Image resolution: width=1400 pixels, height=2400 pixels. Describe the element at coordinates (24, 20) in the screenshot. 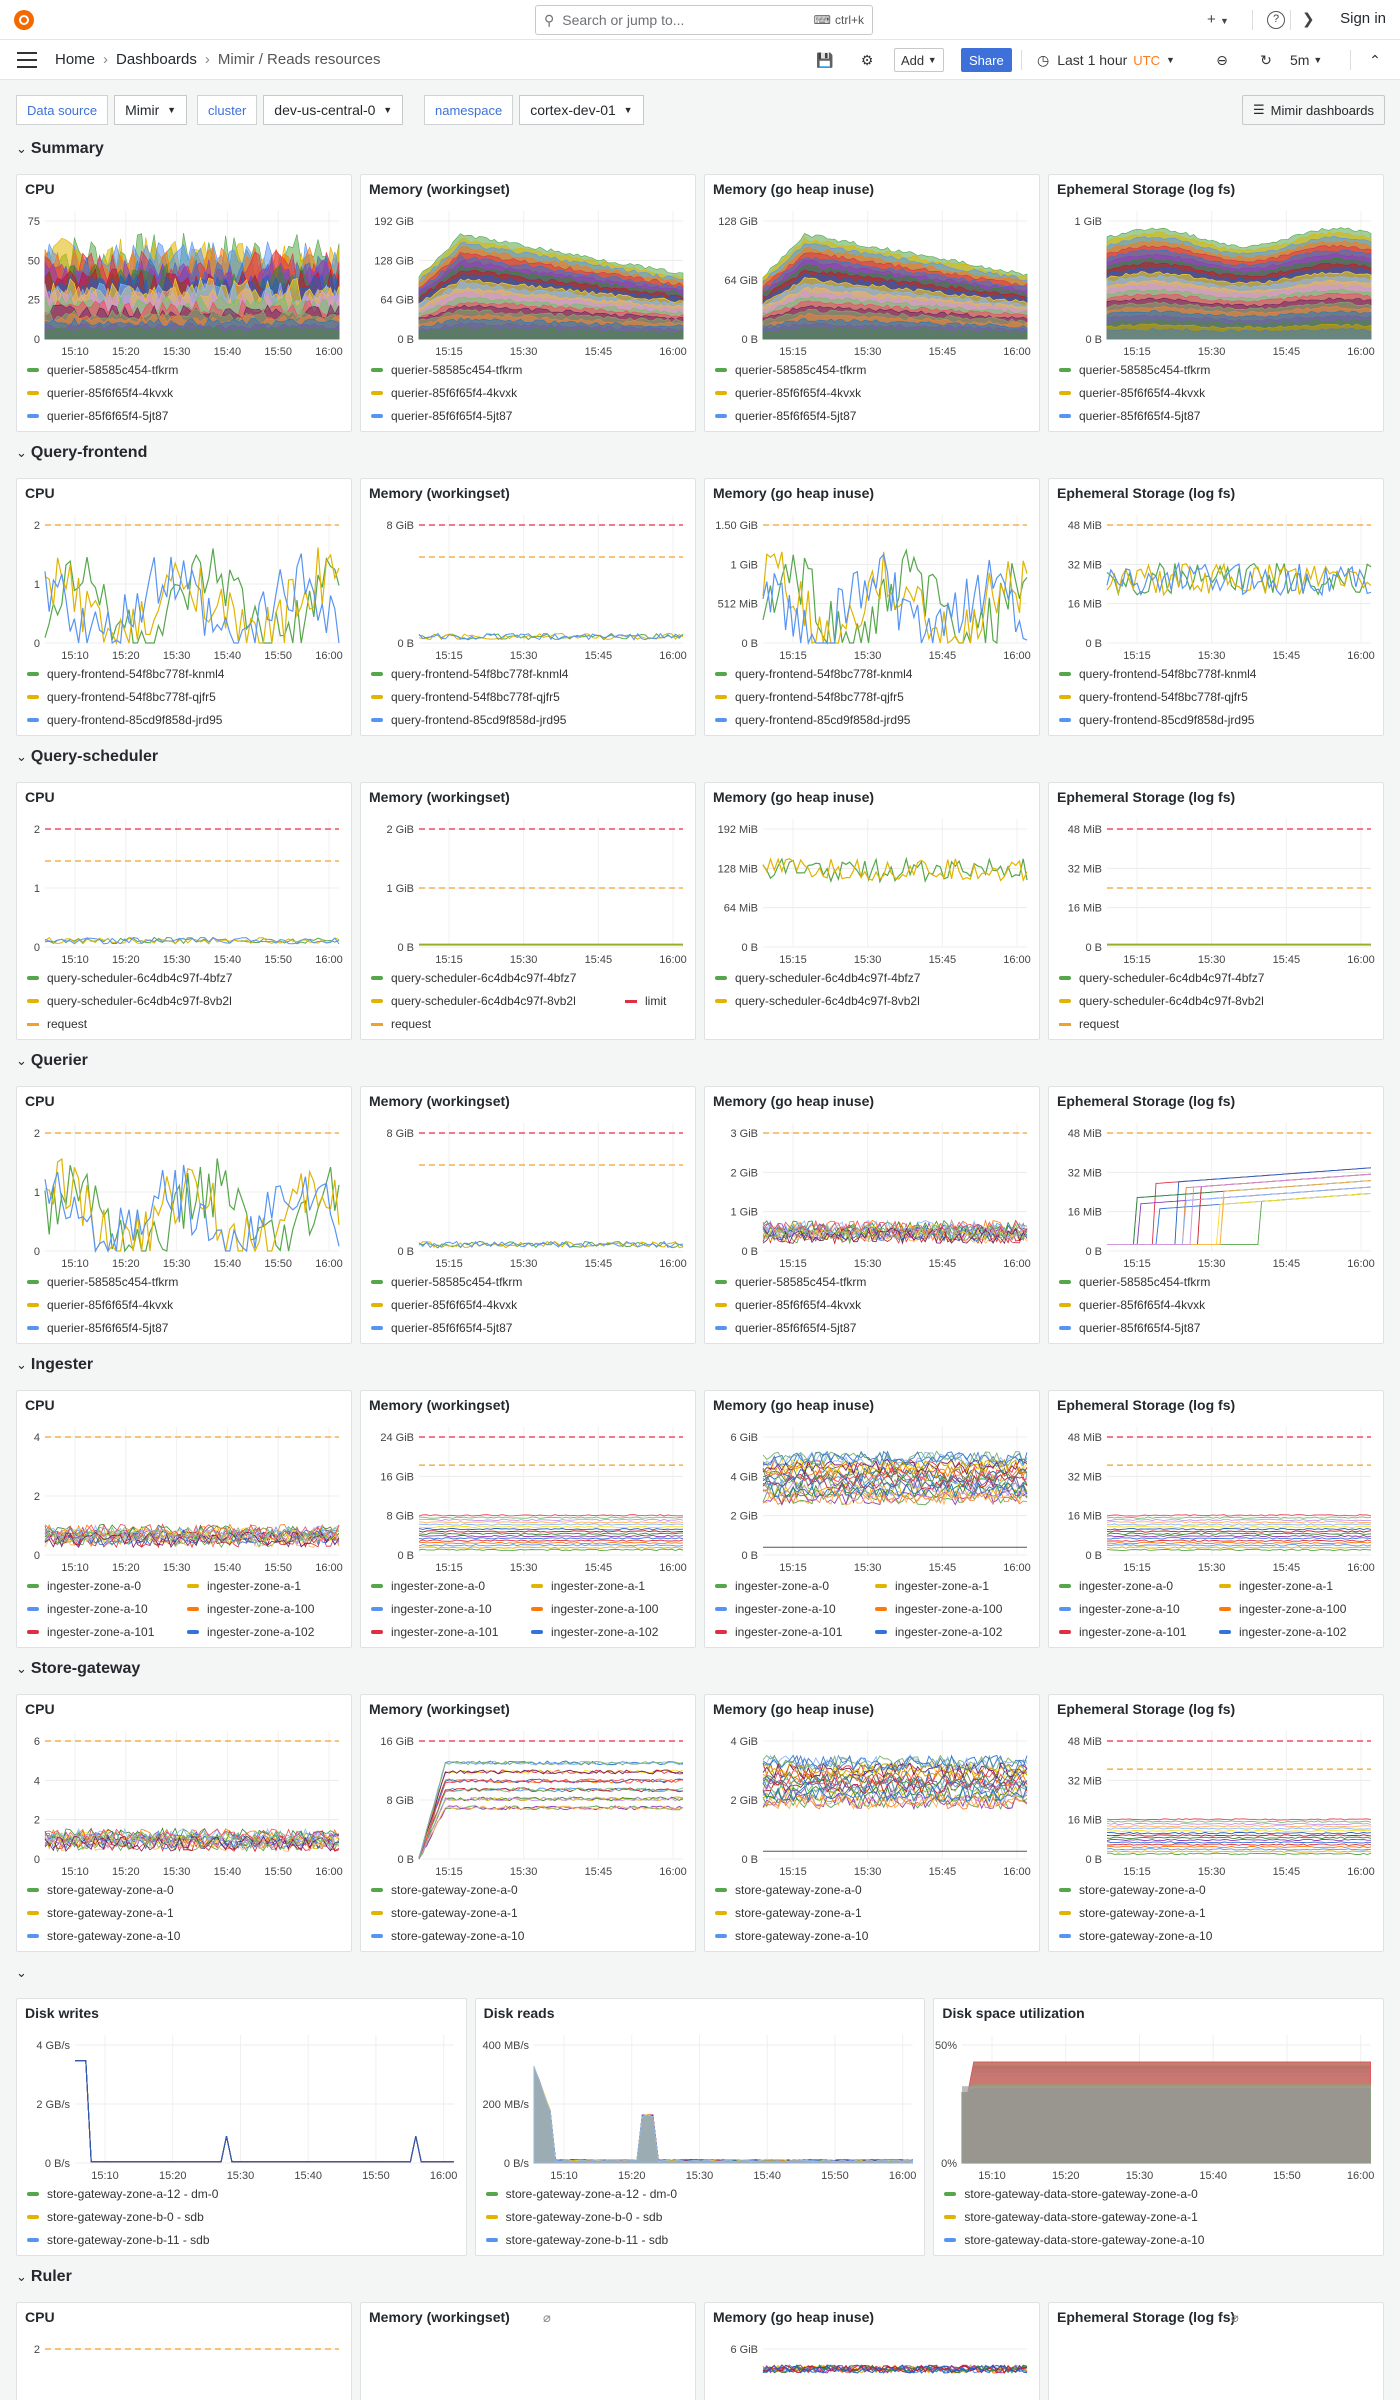

I see `grafana-logo-icon` at that location.